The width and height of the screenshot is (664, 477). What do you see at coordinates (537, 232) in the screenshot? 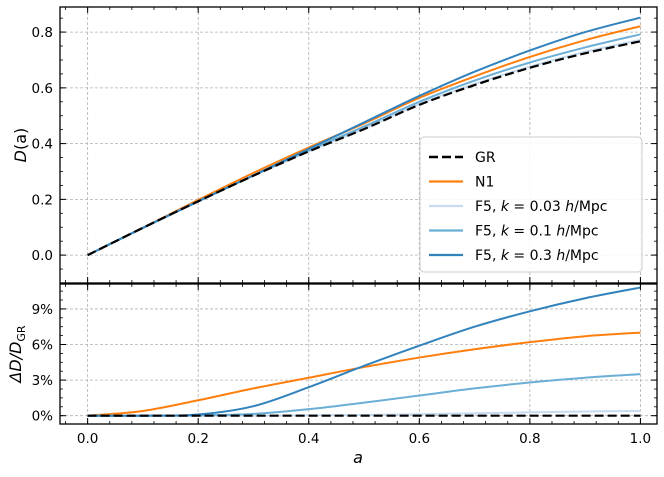
I see `legend-label: F5, k = 0.1 h/Mpc` at bounding box center [537, 232].